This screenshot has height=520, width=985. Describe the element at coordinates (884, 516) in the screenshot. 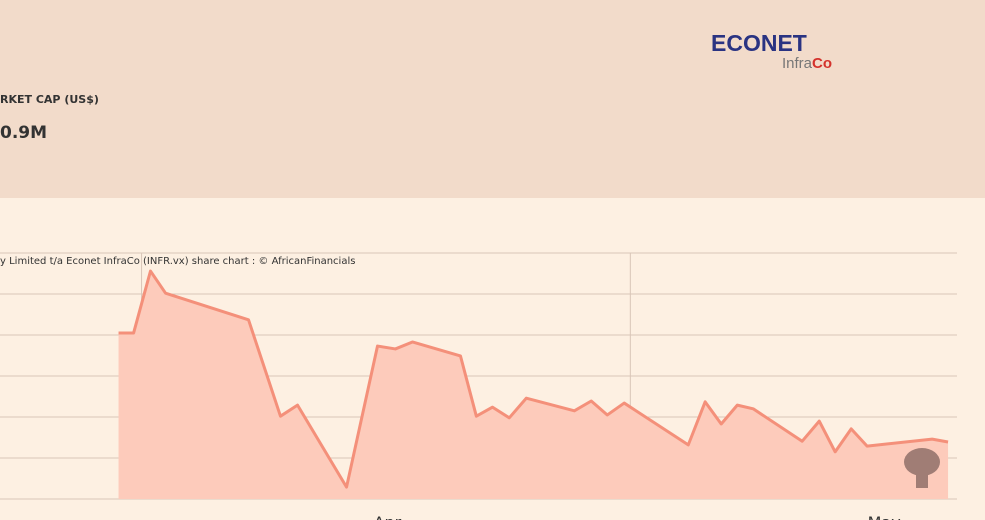

I see `x-tick-label: May` at that location.